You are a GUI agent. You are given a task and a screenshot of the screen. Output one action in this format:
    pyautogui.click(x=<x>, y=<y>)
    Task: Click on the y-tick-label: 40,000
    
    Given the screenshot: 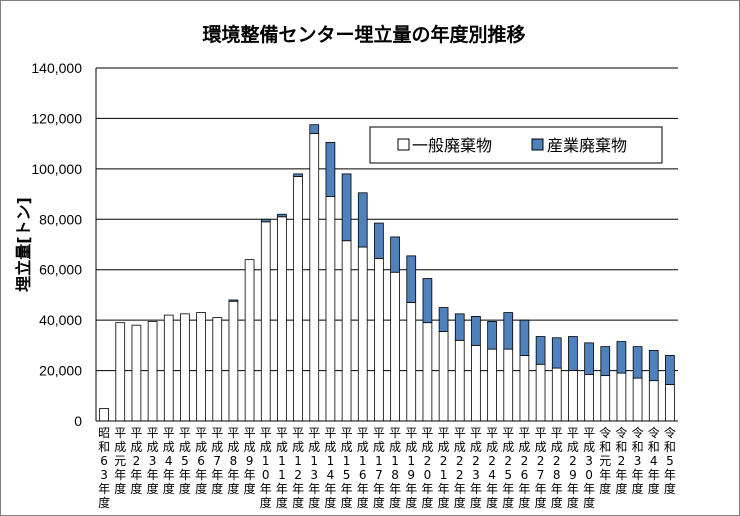 What is the action you would take?
    pyautogui.click(x=60, y=320)
    